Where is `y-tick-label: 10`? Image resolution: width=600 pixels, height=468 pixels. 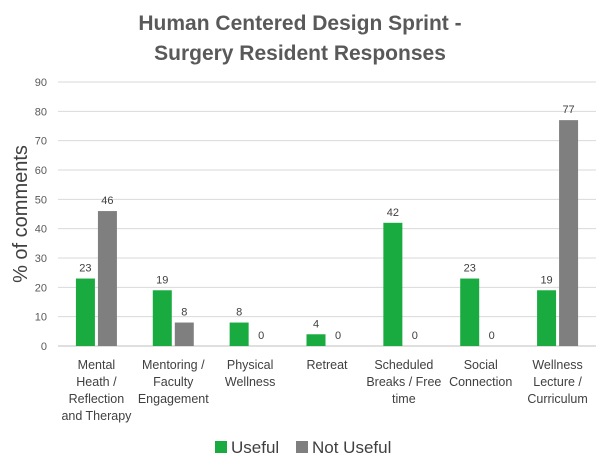
y-tick-label: 10 is located at coordinates (41, 318).